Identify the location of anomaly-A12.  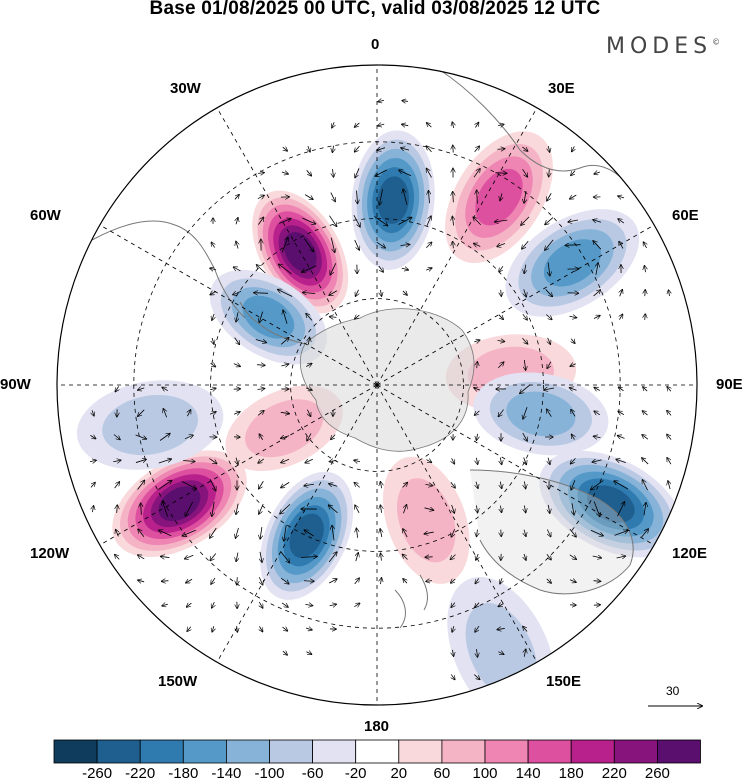
(426, 520).